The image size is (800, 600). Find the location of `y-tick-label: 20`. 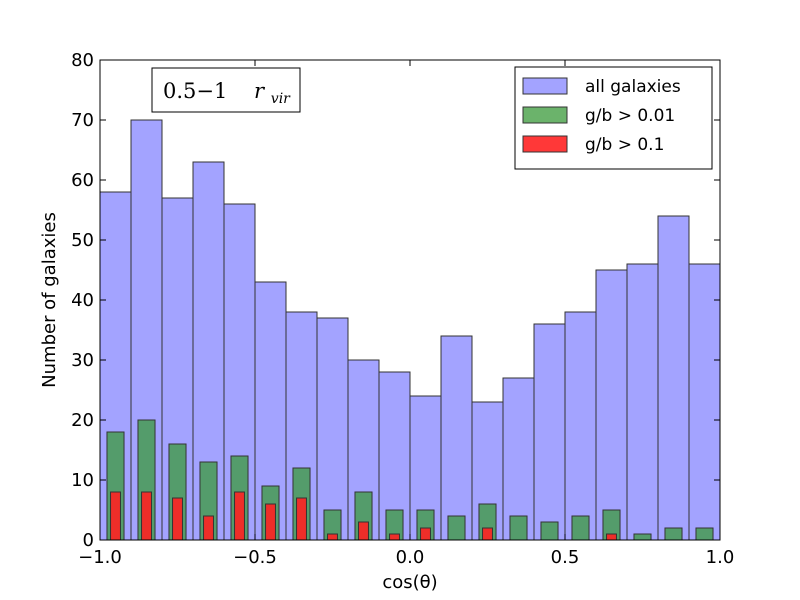

y-tick-label: 20 is located at coordinates (82, 420).